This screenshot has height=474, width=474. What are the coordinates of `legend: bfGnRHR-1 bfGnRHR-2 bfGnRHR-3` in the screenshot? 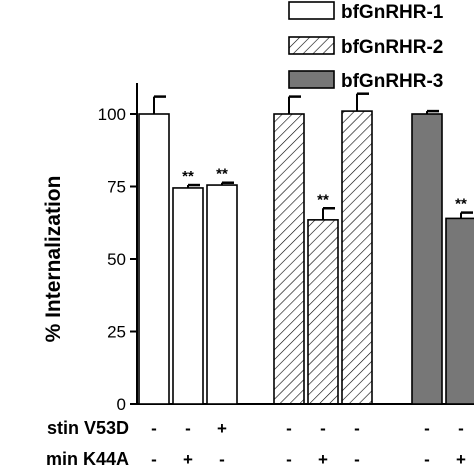 It's located at (366, 46).